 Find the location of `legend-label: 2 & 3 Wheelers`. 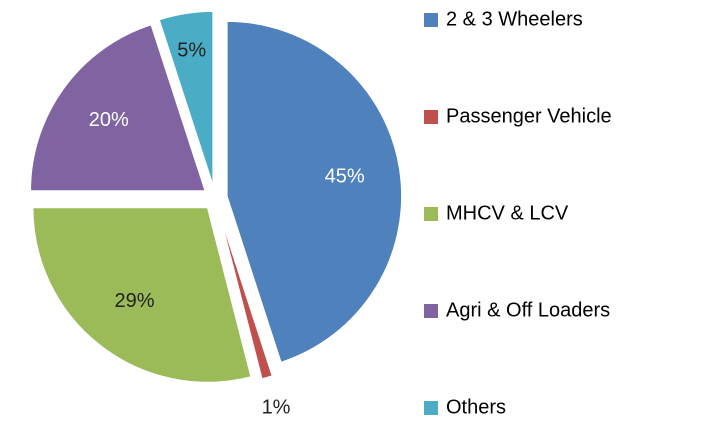

legend-label: 2 & 3 Wheelers is located at coordinates (514, 19).